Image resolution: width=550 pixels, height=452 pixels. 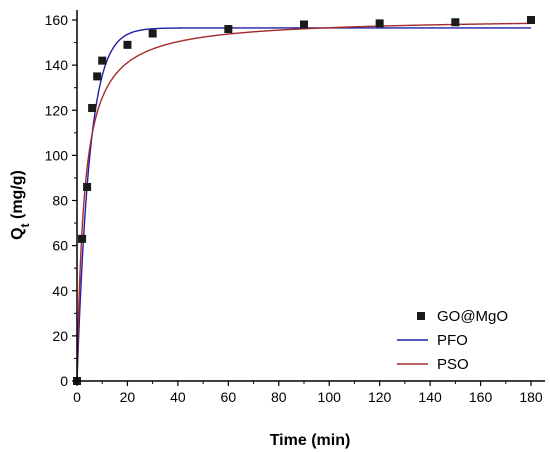 What do you see at coordinates (279, 397) in the screenshot?
I see `x-tick-label: 80` at bounding box center [279, 397].